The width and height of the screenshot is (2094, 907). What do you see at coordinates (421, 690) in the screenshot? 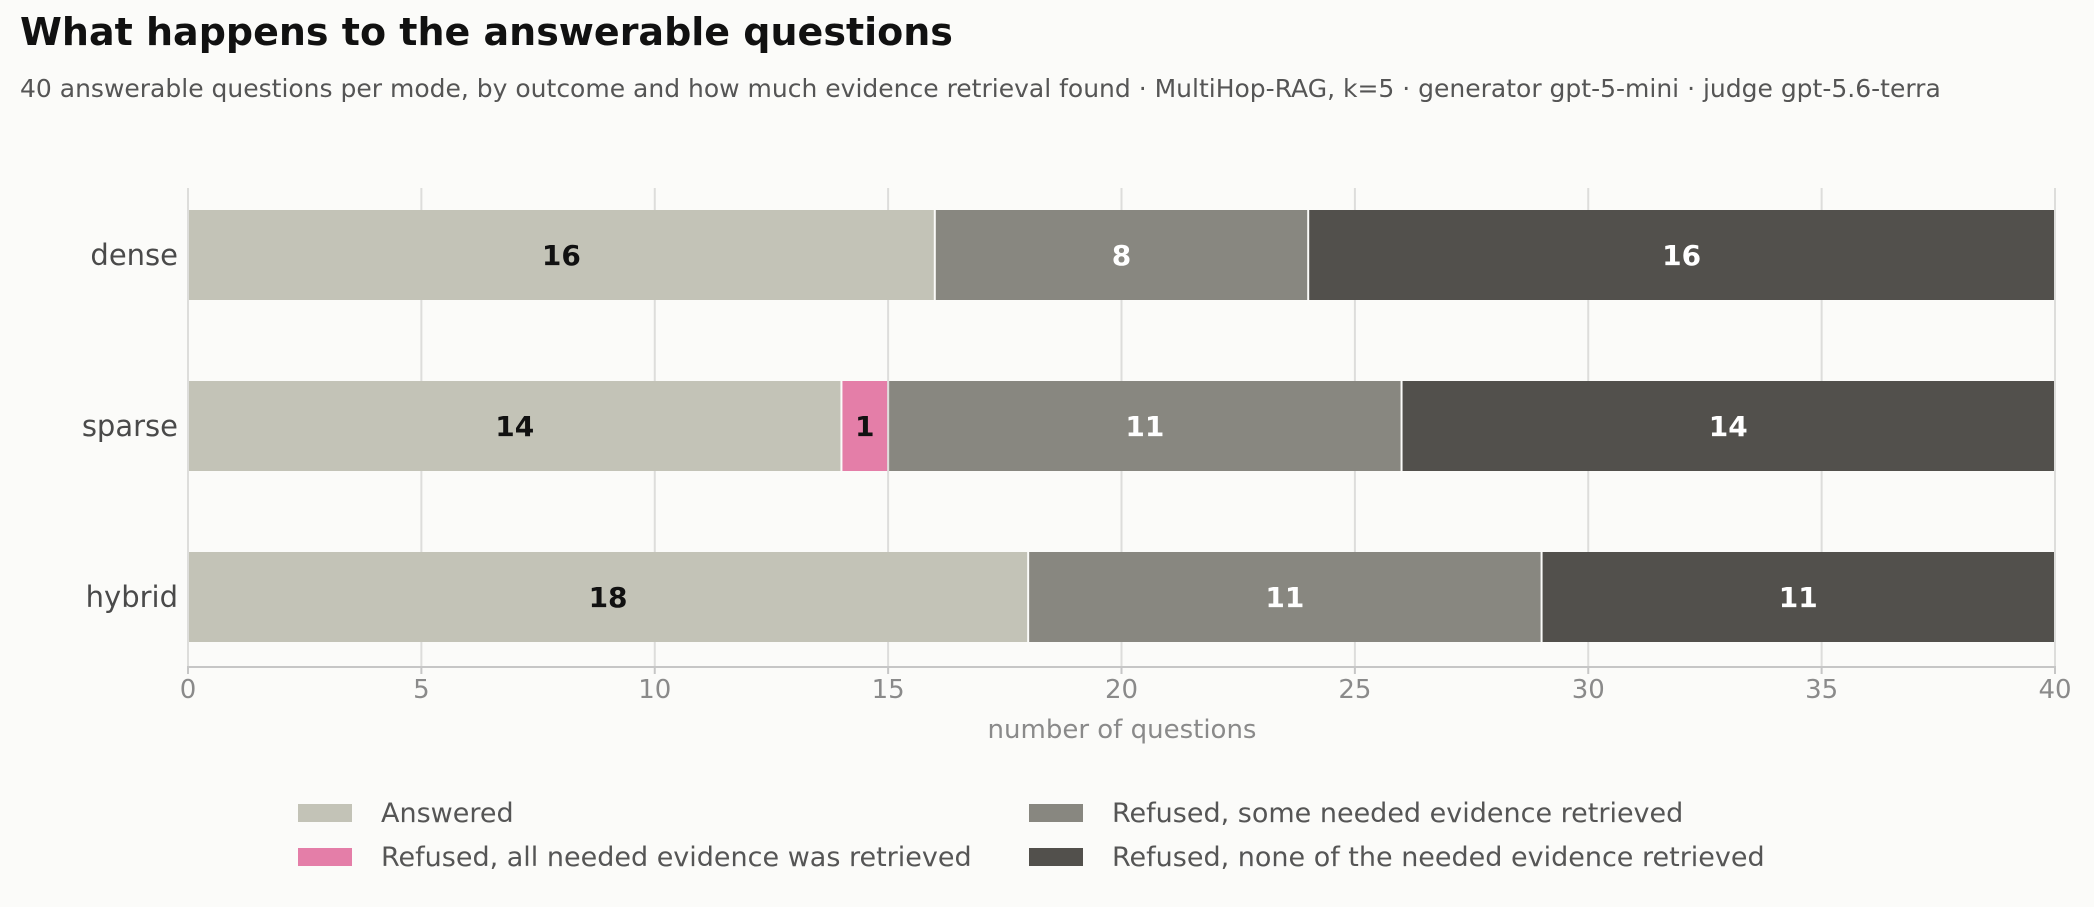
I see `x-tick-label: 5` at bounding box center [421, 690].